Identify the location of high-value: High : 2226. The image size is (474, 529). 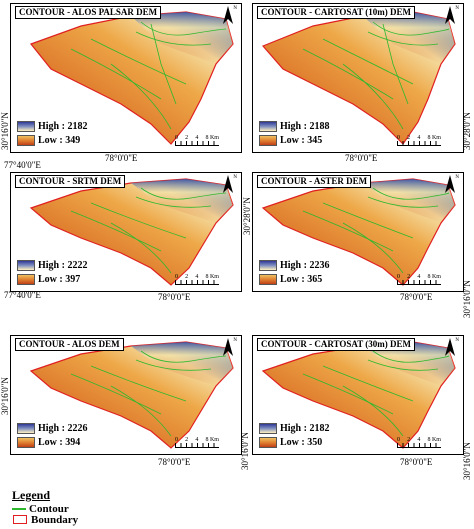
(63, 428).